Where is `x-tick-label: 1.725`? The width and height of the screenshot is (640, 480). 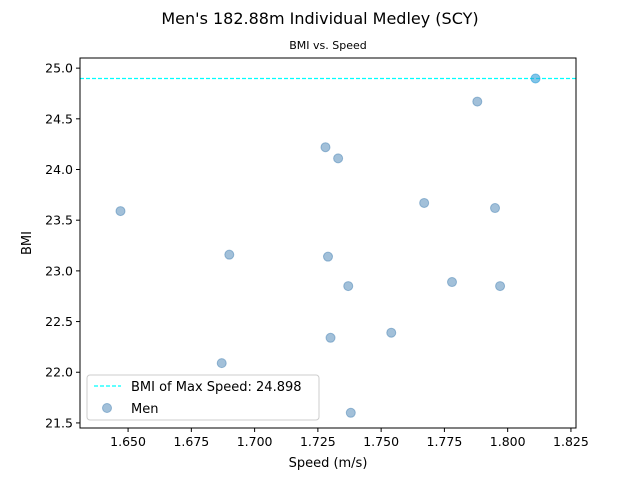
x-tick-label: 1.725 is located at coordinates (318, 441).